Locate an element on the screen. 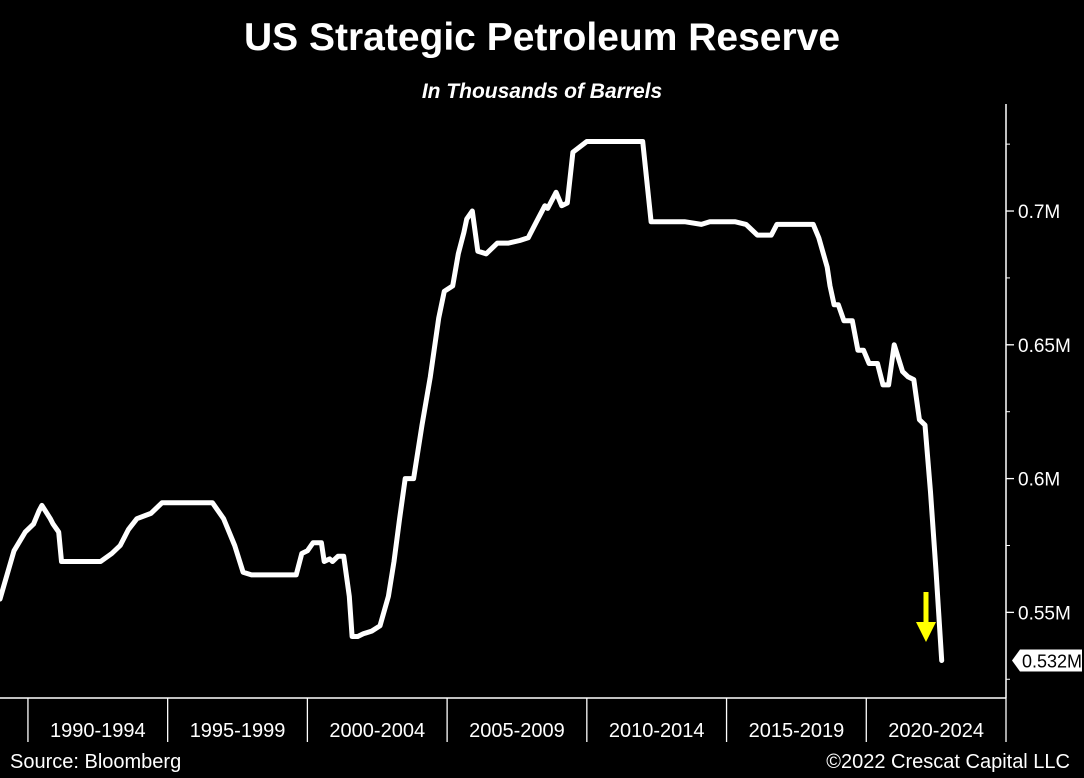 This screenshot has width=1084, height=778. y-tick-label: 0.7M is located at coordinates (1039, 212).